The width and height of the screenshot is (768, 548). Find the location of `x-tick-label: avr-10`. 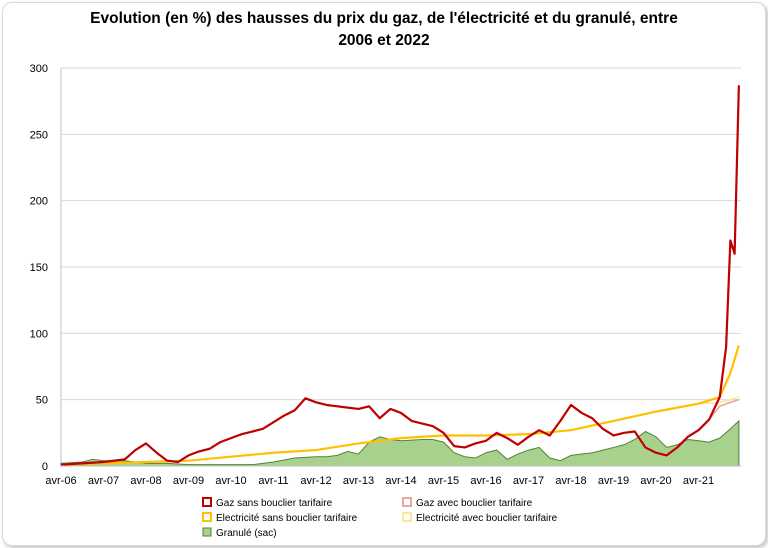

x-tick-label: avr-10 is located at coordinates (230, 481).